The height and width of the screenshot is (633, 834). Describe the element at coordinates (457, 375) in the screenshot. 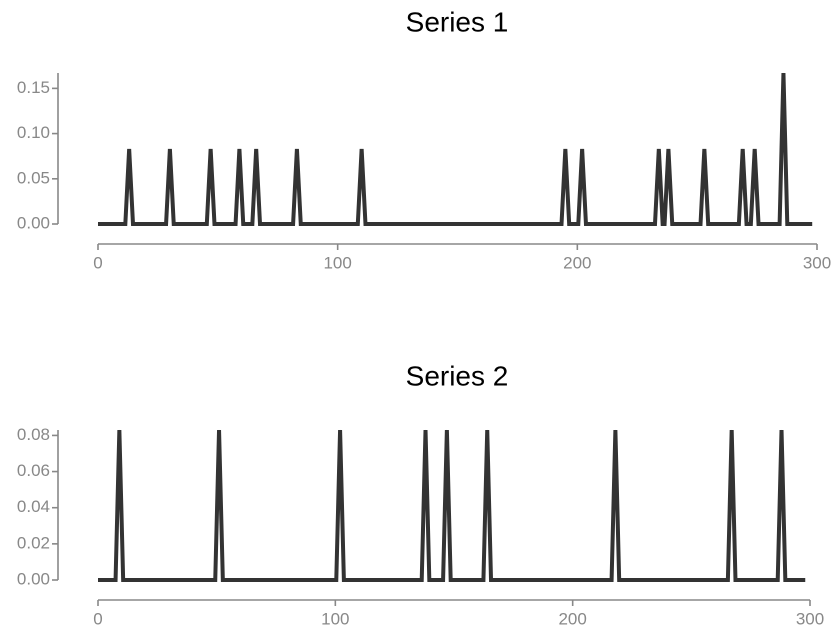

I see `chart-title: Series 2` at that location.